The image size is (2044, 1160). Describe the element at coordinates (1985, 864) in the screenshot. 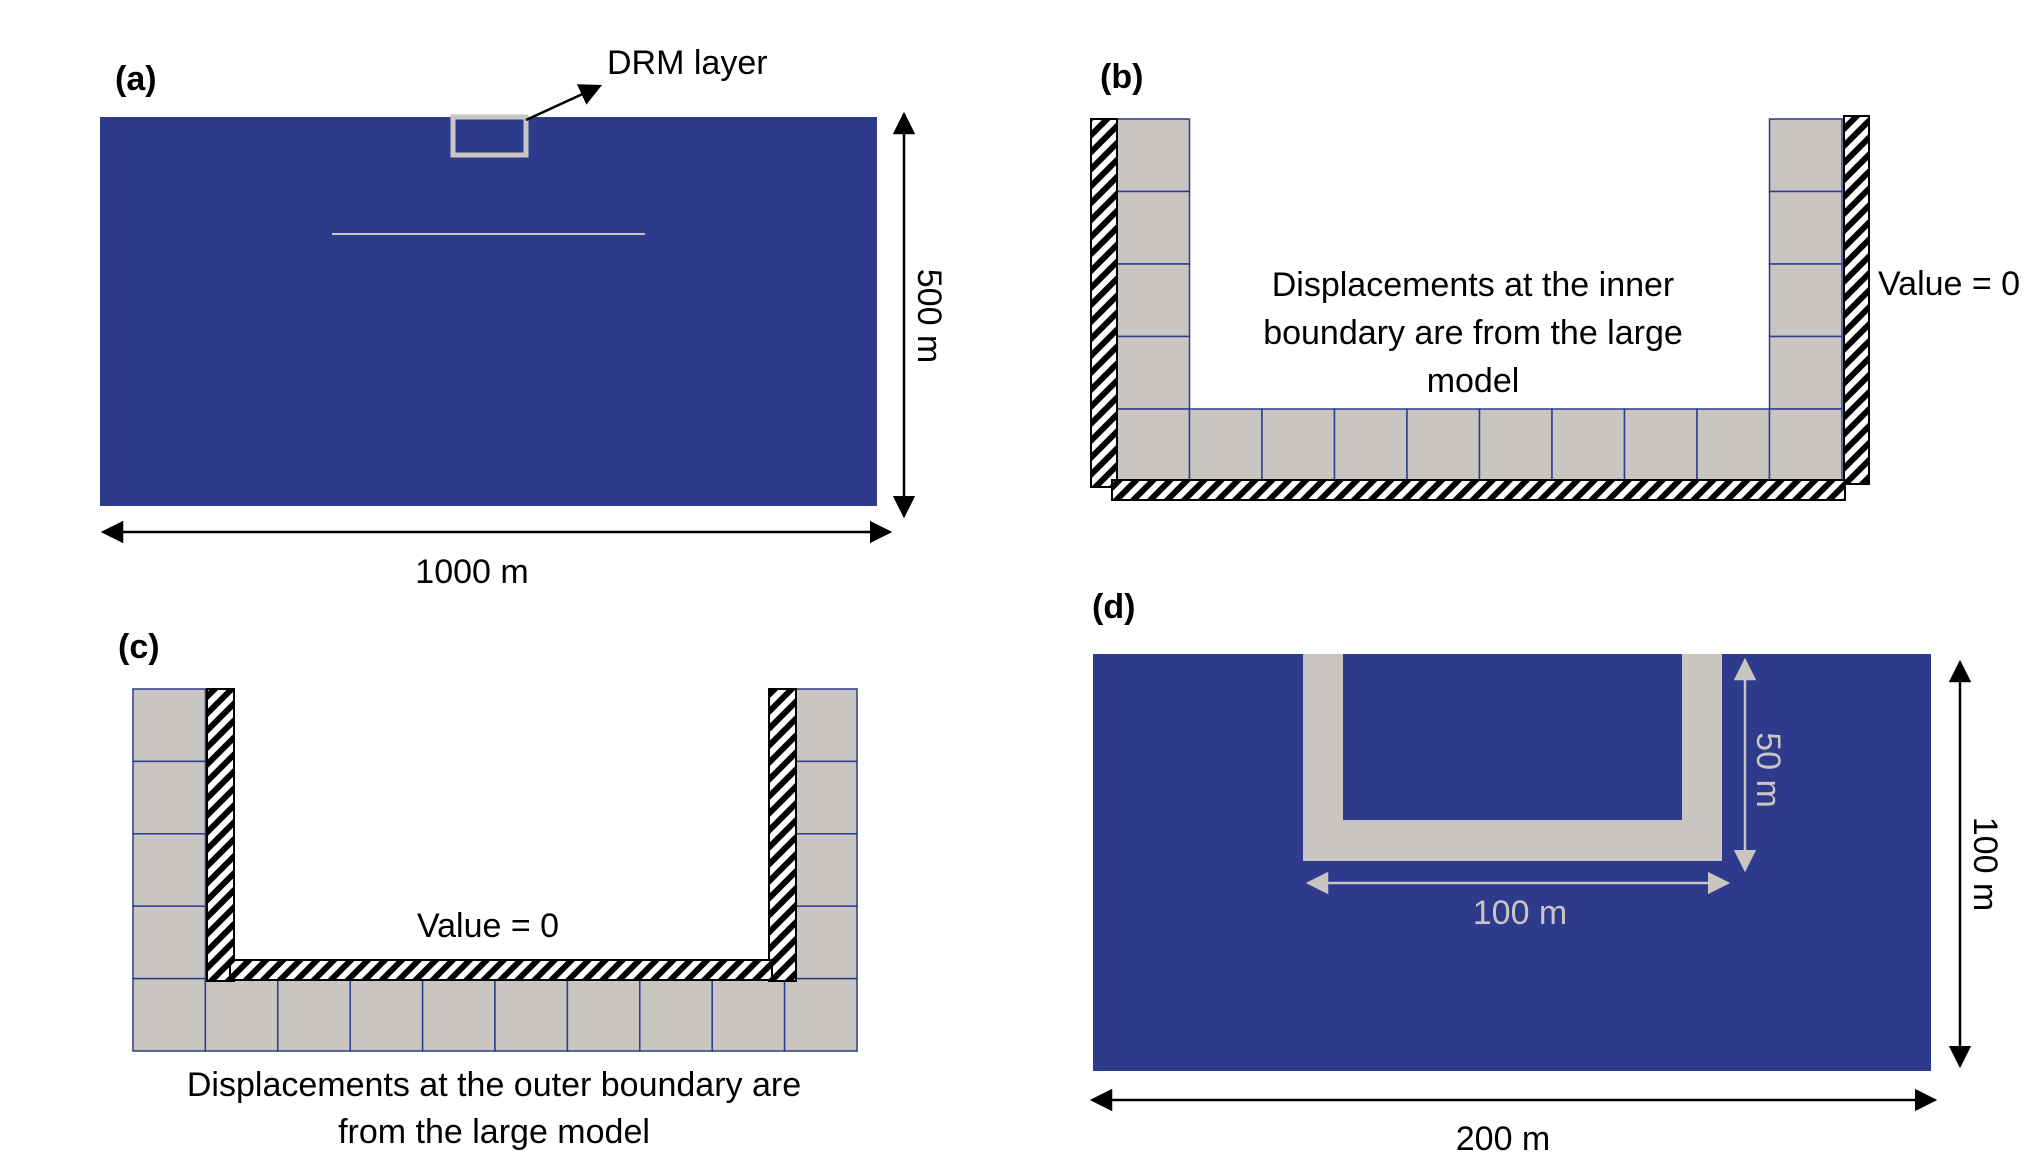

I see `height-dimension-label: 100 m` at that location.